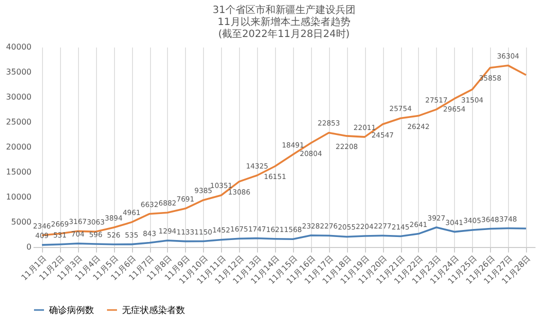 The image size is (540, 320). Describe the element at coordinates (19, 122) in the screenshot. I see `y-tick-label: 25000` at that location.